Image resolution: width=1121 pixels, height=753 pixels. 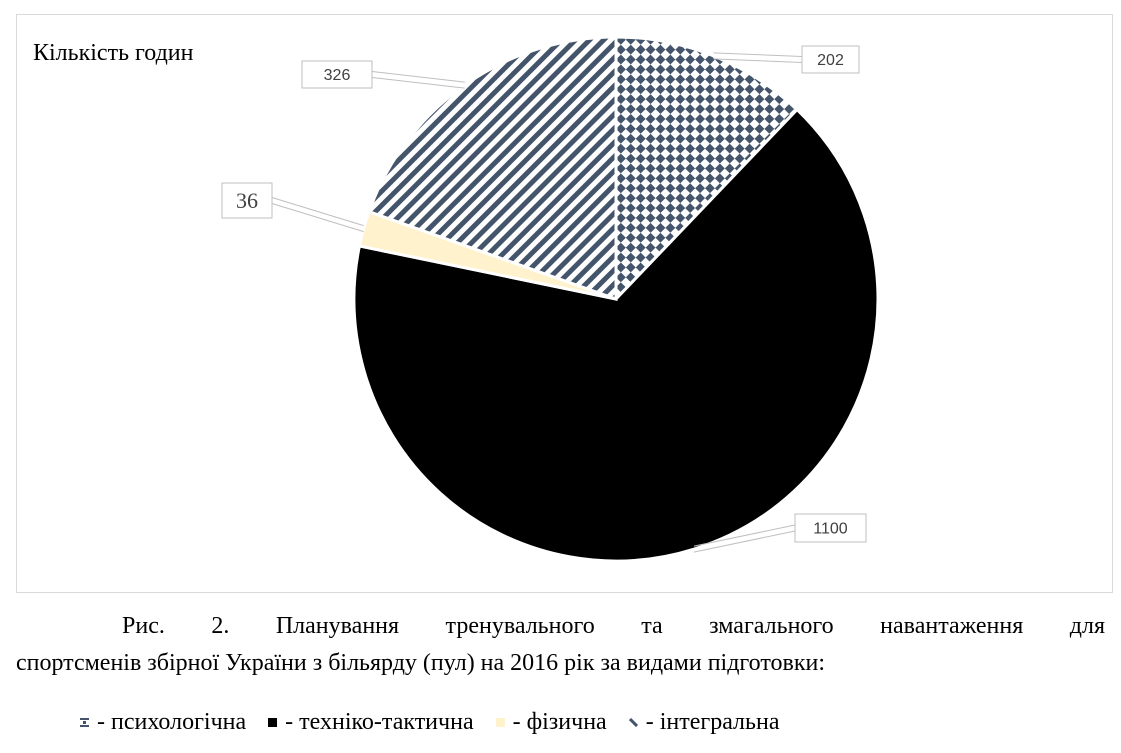 What do you see at coordinates (500, 722) in the screenshot?
I see `cream-swatch-icon` at bounding box center [500, 722].